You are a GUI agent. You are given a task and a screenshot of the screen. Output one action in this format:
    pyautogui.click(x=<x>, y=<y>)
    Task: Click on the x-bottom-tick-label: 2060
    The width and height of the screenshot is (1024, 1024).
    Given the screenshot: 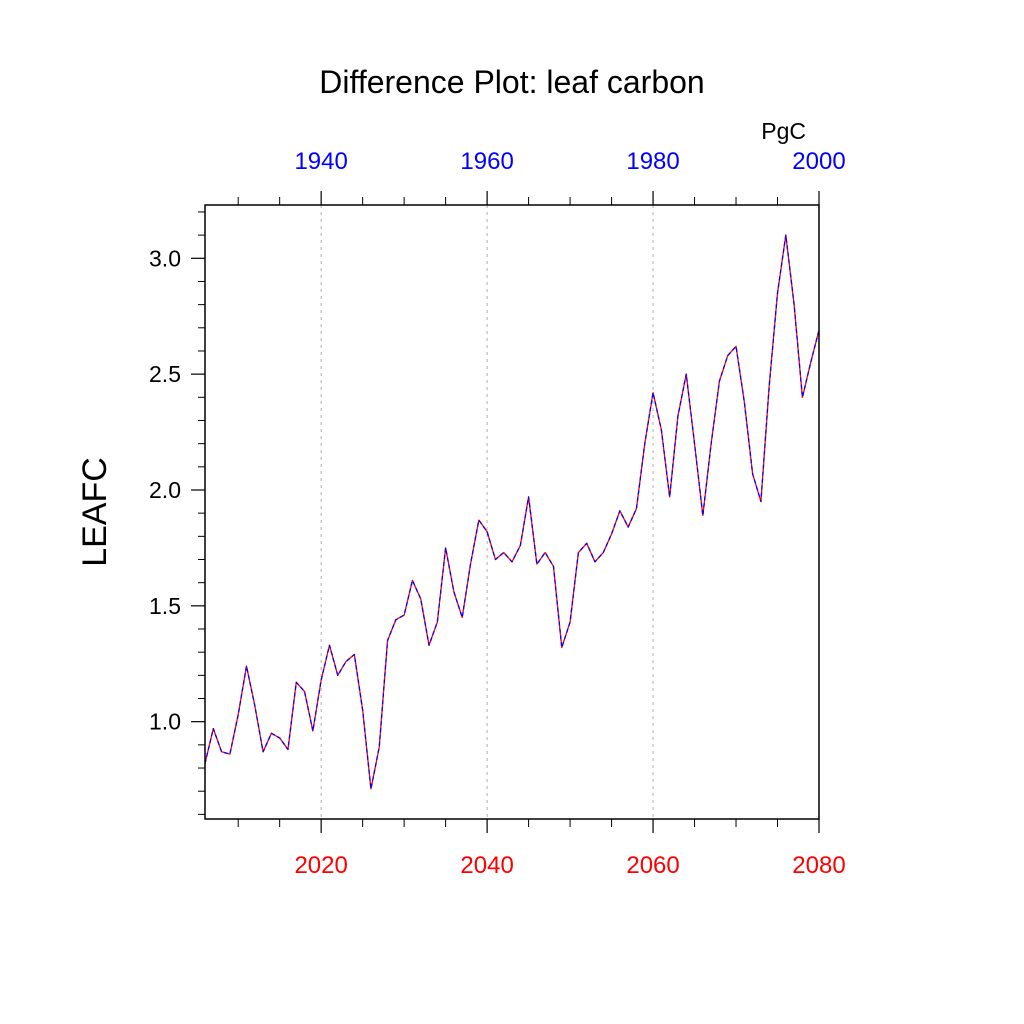 What is the action you would take?
    pyautogui.click(x=652, y=865)
    